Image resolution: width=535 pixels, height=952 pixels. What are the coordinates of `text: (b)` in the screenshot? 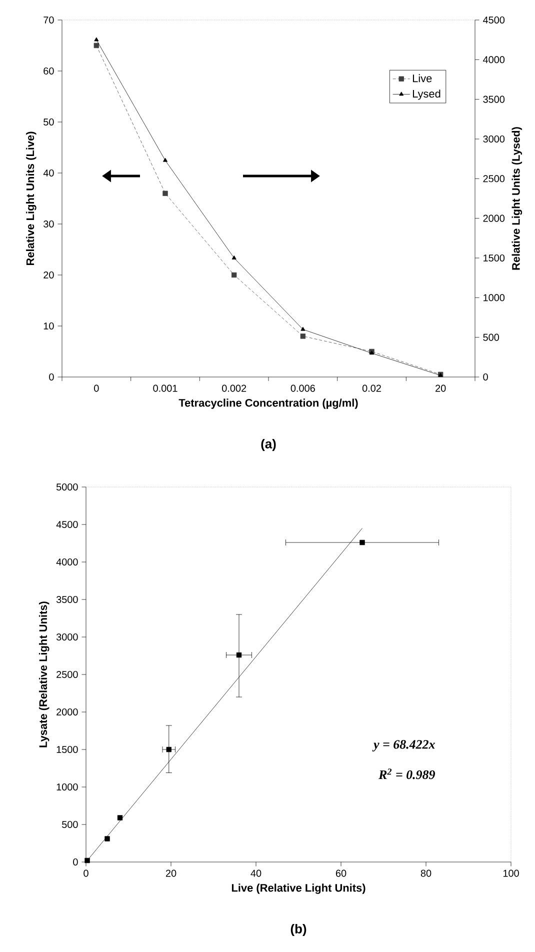 It's located at (298, 930).